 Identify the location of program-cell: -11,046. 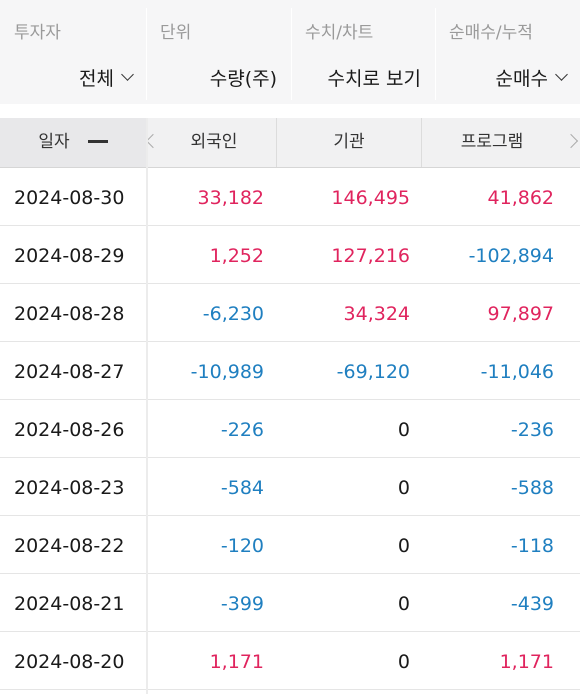
(517, 372).